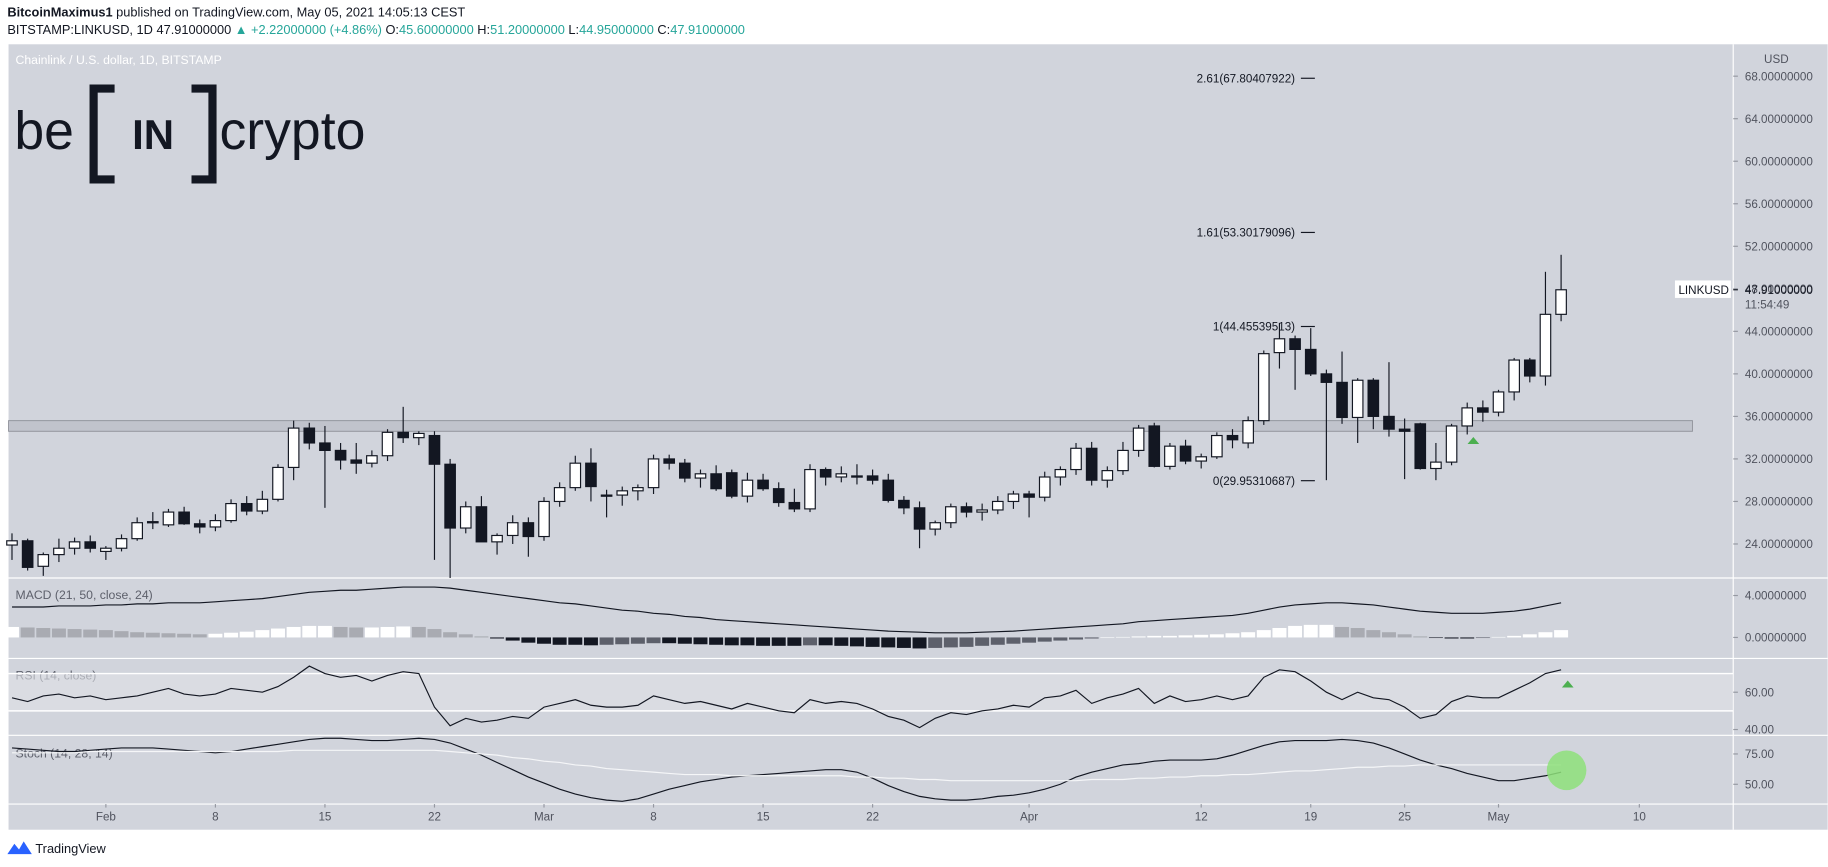 This screenshot has height=867, width=1828. I want to click on pane-title: MACD (21, 50, close, 24), so click(84, 595).